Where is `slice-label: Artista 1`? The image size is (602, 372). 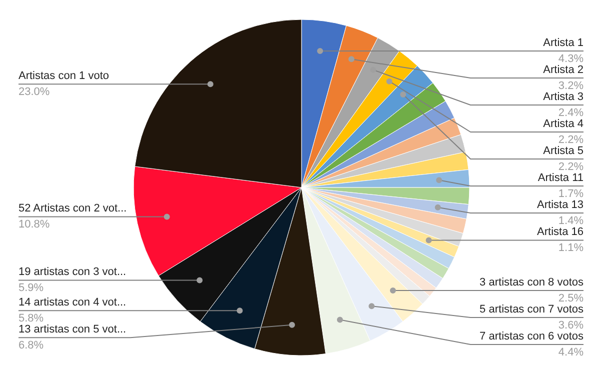 slice-label: Artista 1 is located at coordinates (563, 42).